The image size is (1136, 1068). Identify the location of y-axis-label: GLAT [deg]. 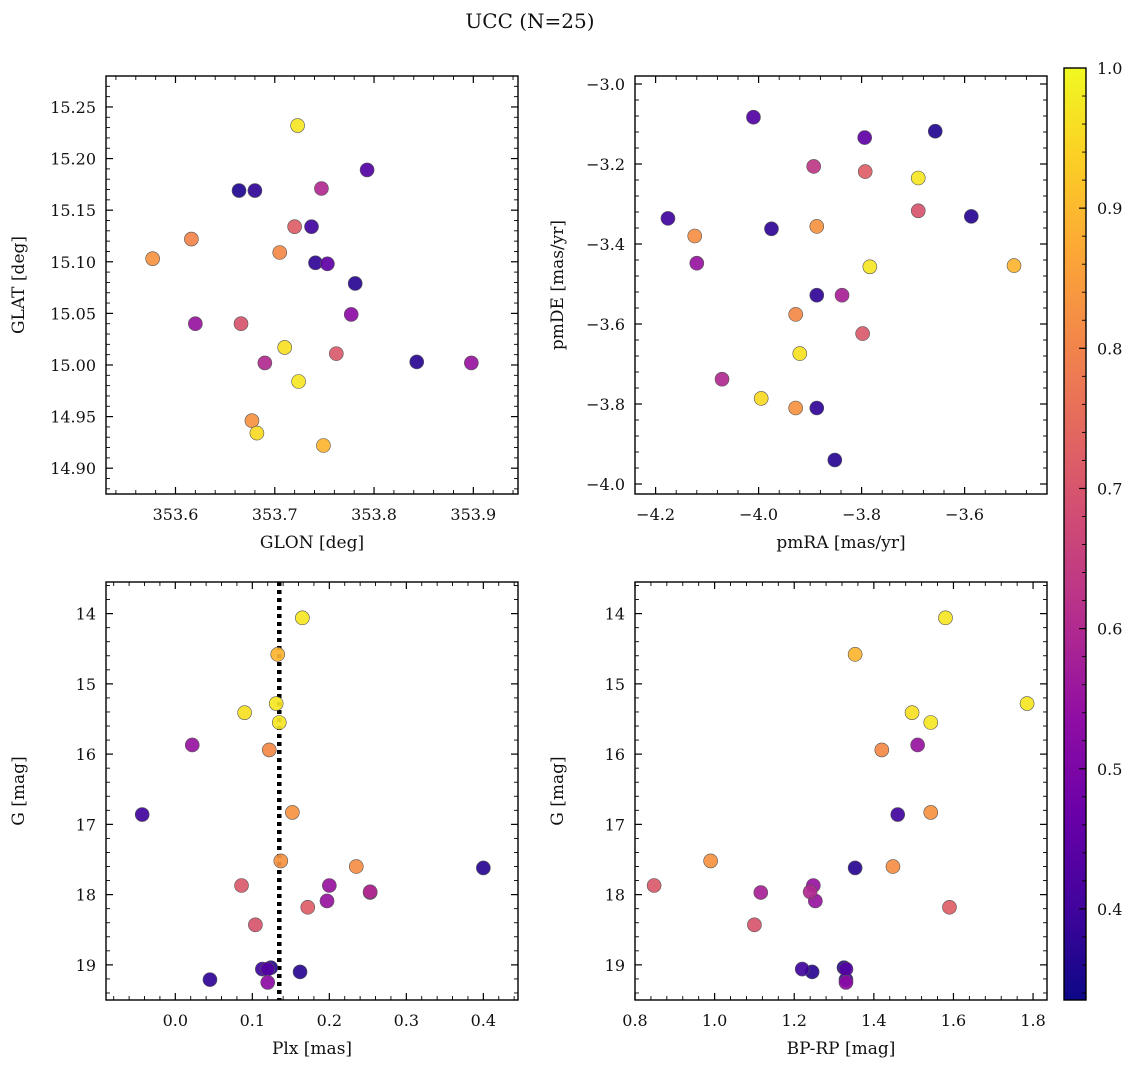
(19, 285).